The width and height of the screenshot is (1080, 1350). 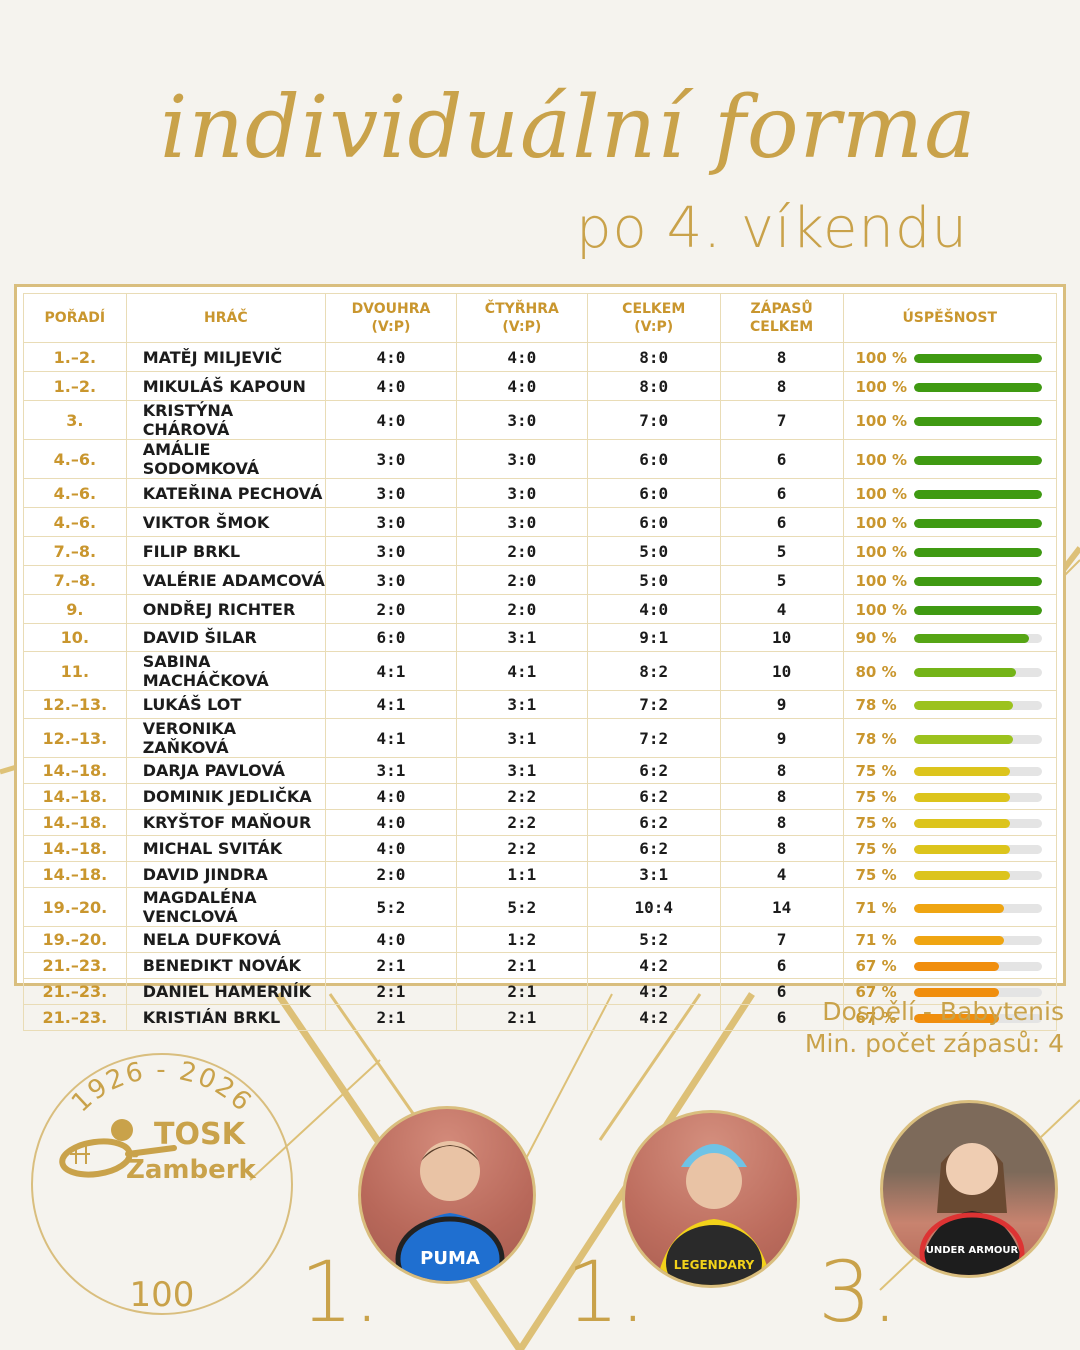 I want to click on table-row: 12.–13. LUKÁŠ LOT 4:1 3:1 7:2 9 78 %, so click(x=540, y=704).